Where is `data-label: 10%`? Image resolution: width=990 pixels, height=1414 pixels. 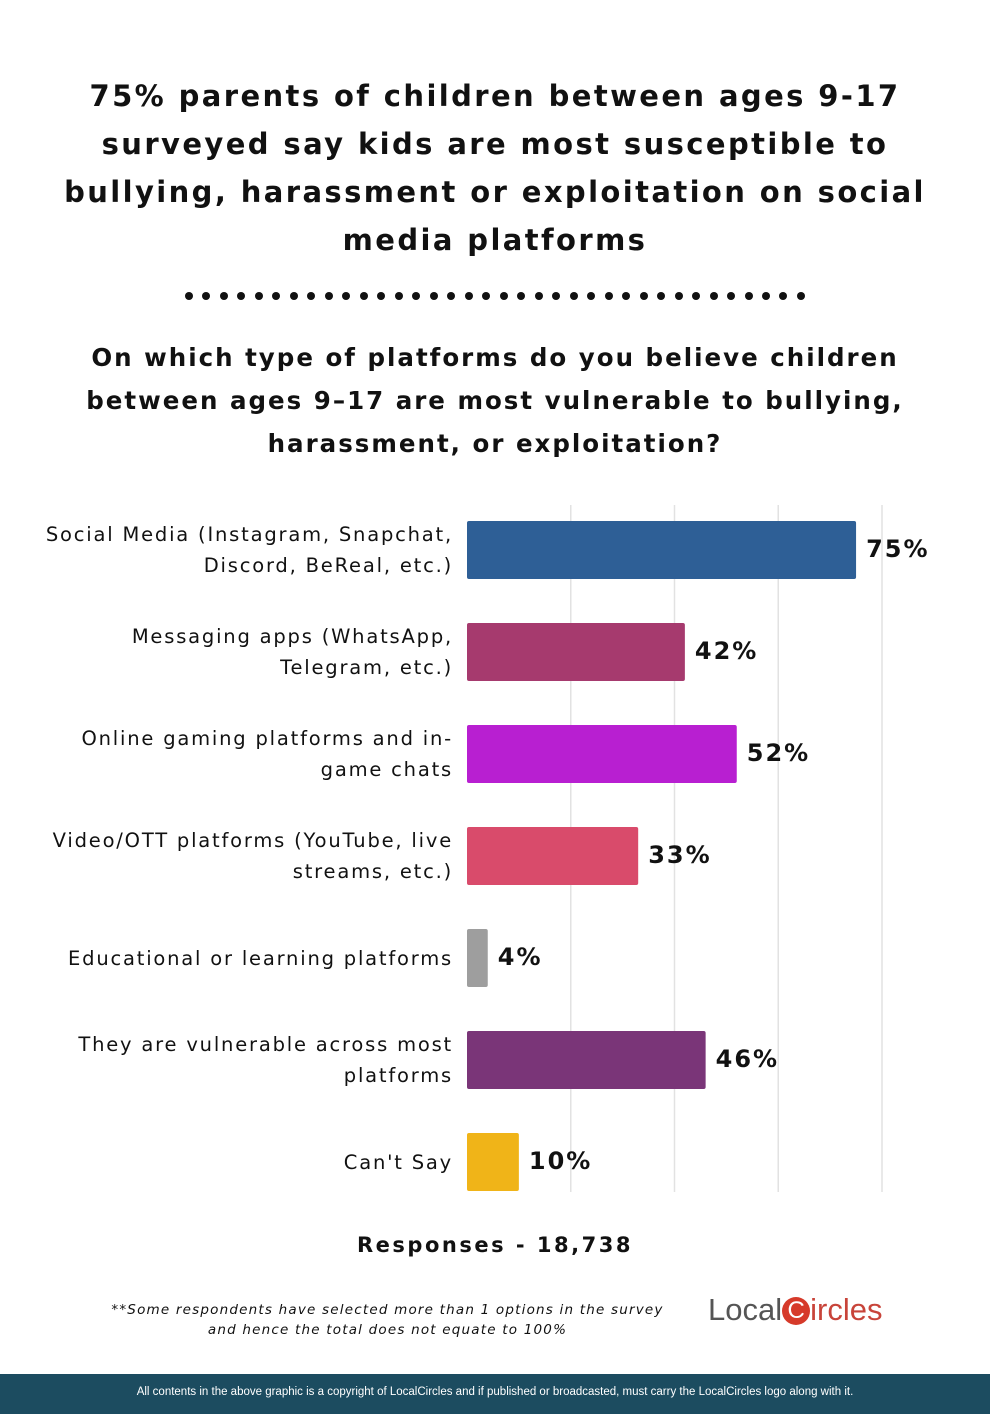 data-label: 10% is located at coordinates (560, 1161).